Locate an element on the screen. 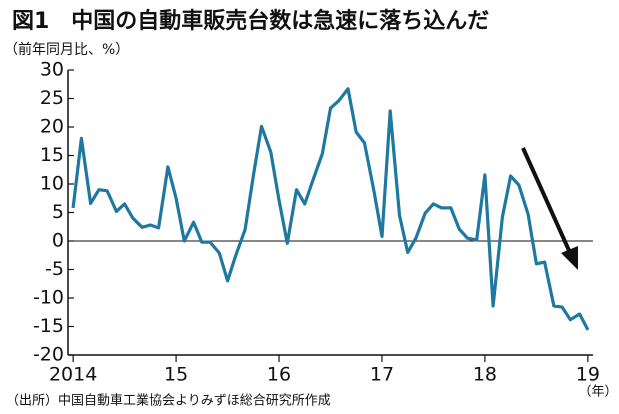 The height and width of the screenshot is (414, 619). y-tick-label: -10 is located at coordinates (48, 298).